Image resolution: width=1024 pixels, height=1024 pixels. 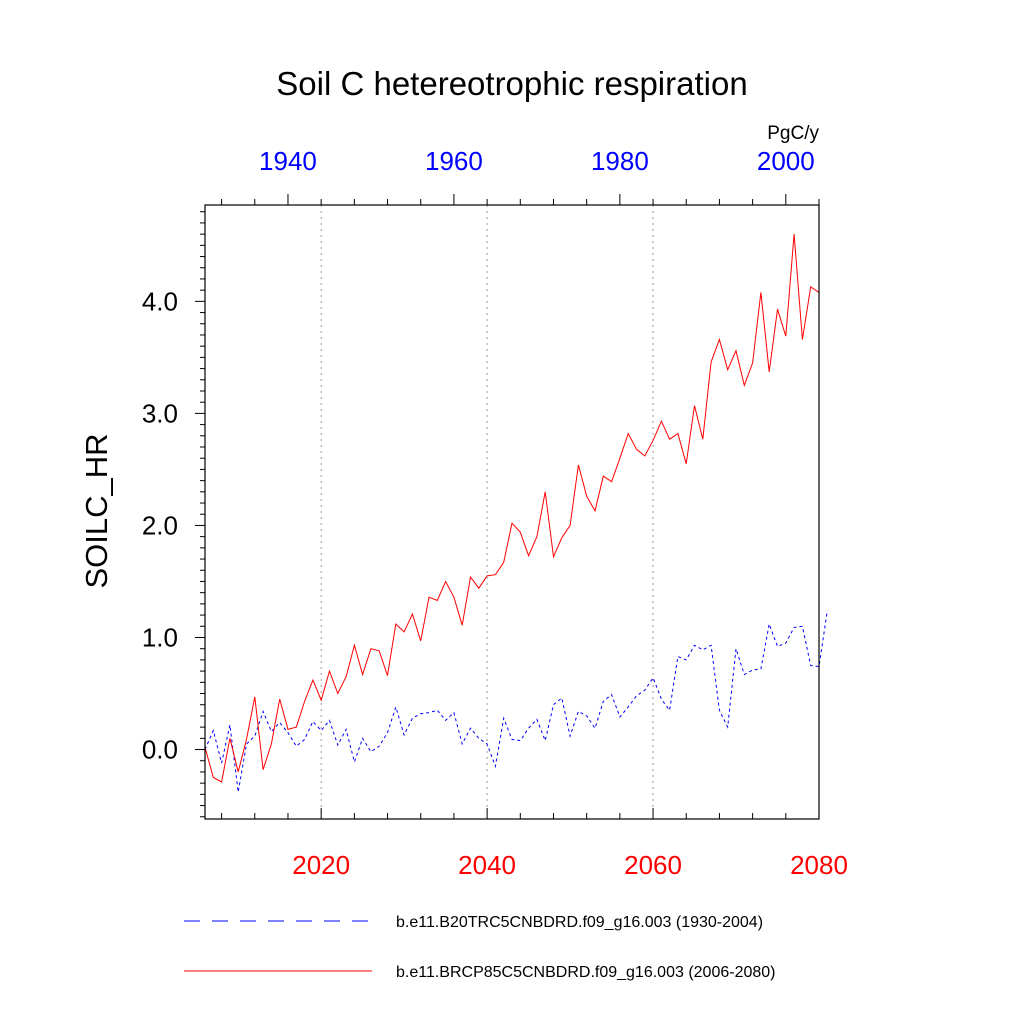 What do you see at coordinates (160, 637) in the screenshot?
I see `y-tick-label: 1.0` at bounding box center [160, 637].